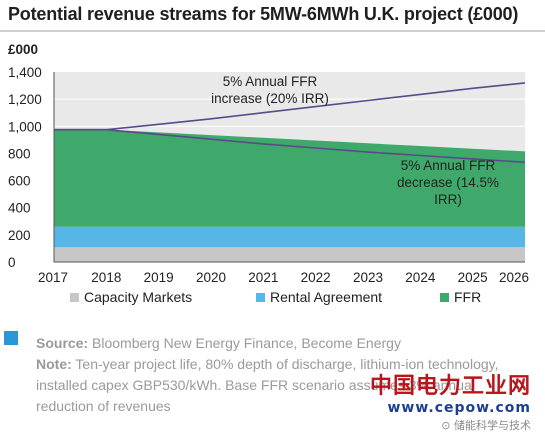 Image resolution: width=545 pixels, height=436 pixels. Describe the element at coordinates (263, 277) in the screenshot. I see `x-tick-label-2021: 2021` at that location.